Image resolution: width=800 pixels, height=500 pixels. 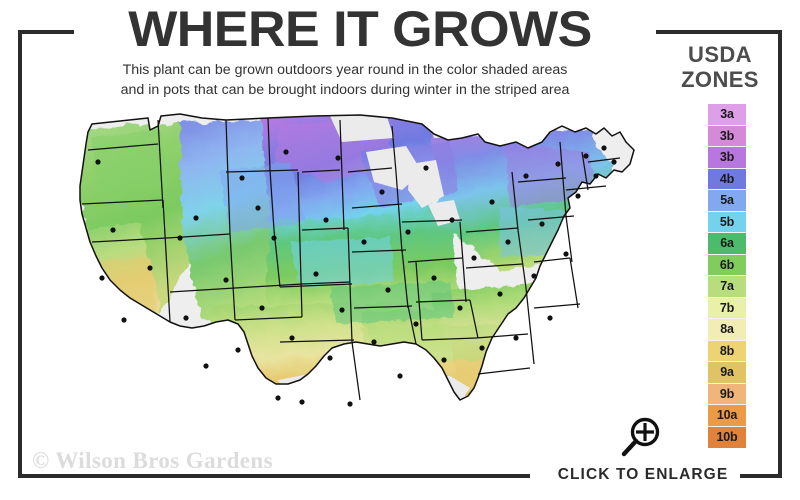 What do you see at coordinates (761, 476) in the screenshot?
I see `frame-border-bottom-right` at bounding box center [761, 476].